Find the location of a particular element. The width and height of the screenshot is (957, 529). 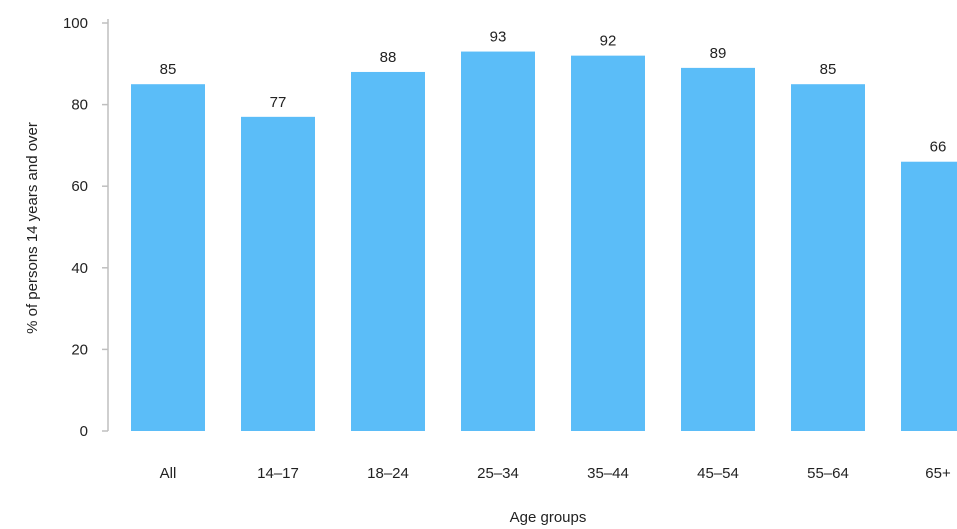

data-label: 88 is located at coordinates (388, 57).